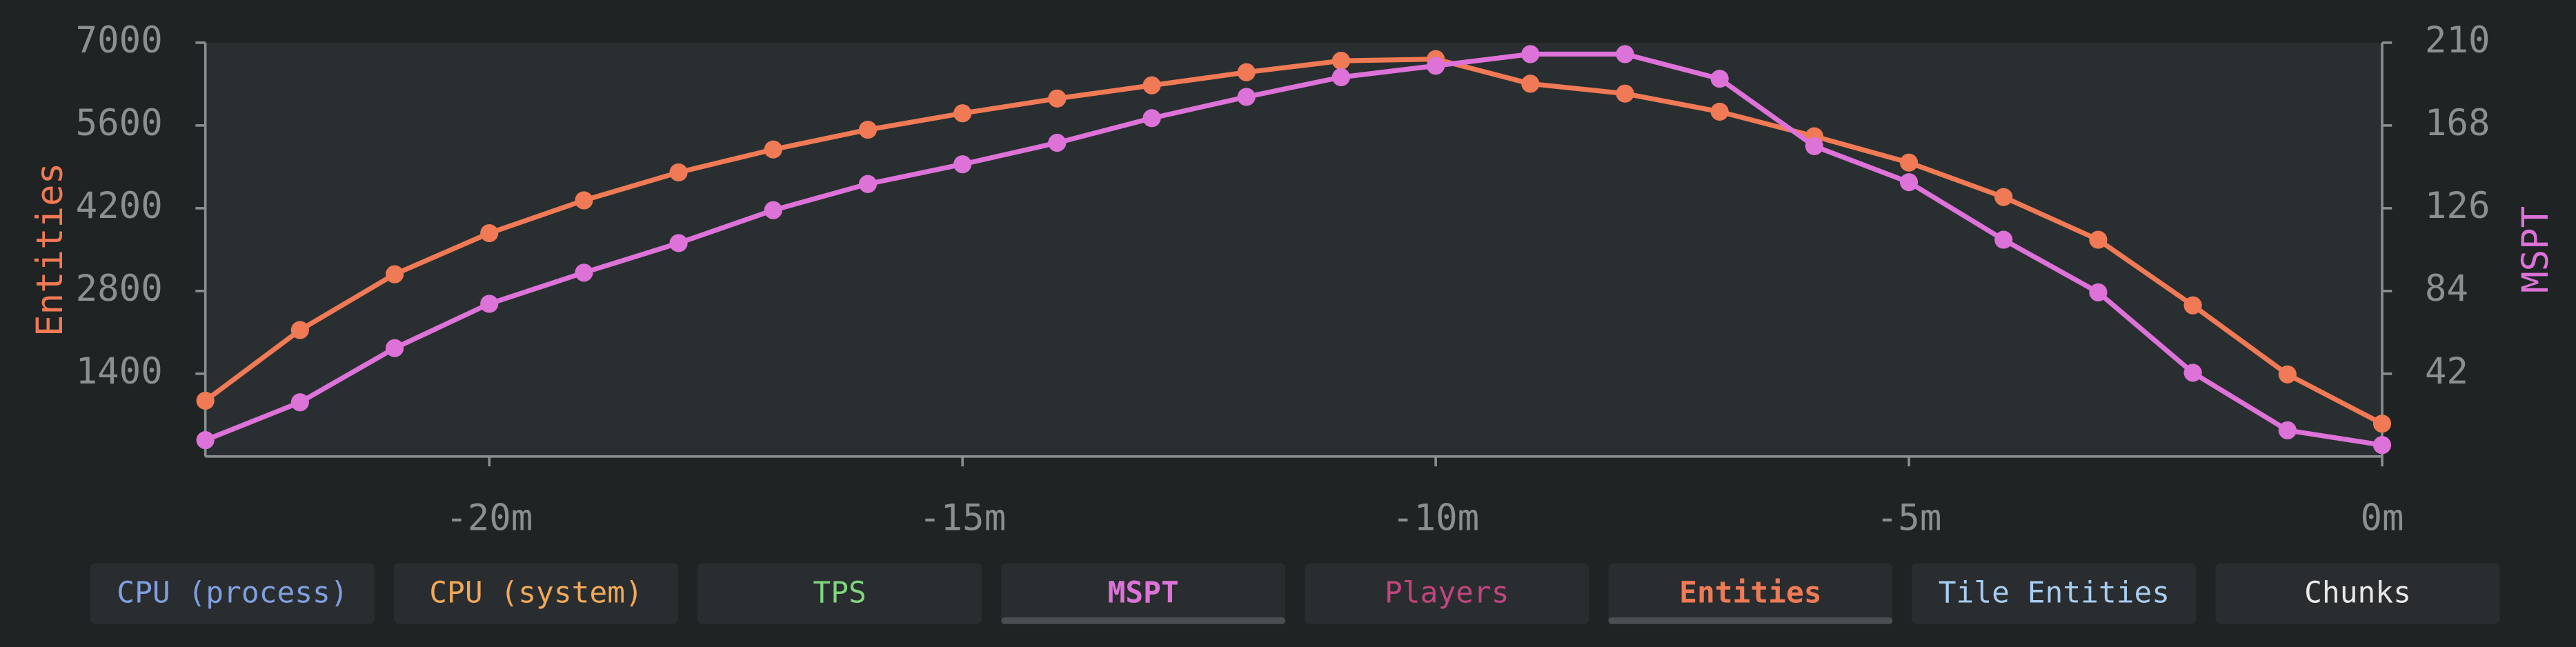 This screenshot has height=647, width=2576. I want to click on button-label: Chunks, so click(2357, 592).